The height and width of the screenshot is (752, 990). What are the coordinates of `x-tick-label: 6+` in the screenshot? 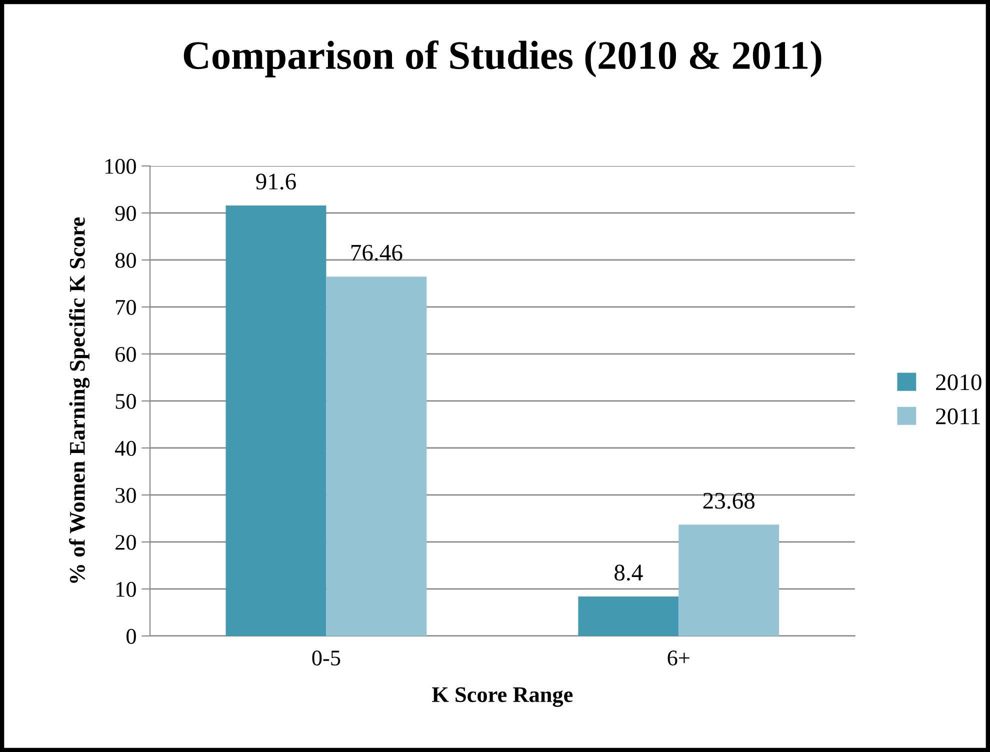 It's located at (679, 658).